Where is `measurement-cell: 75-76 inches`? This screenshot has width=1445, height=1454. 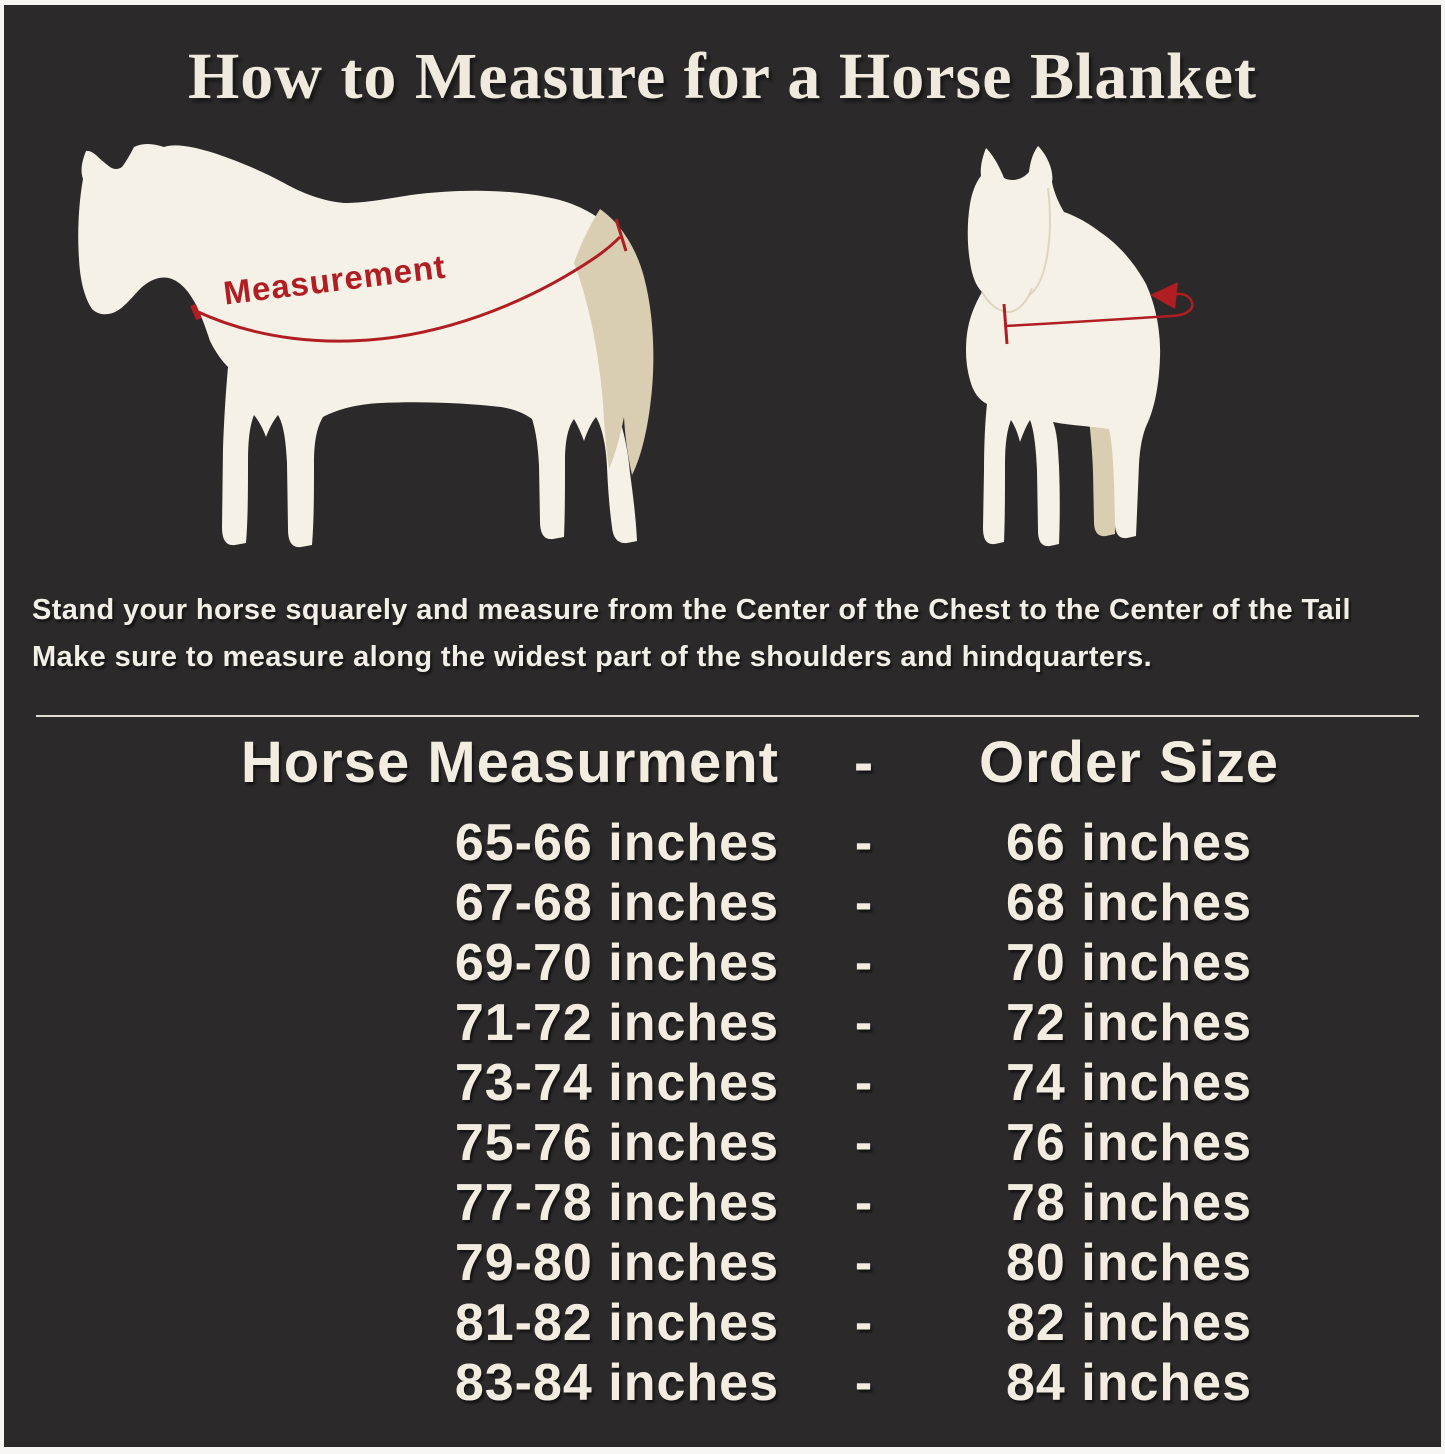
measurement-cell: 75-76 inches is located at coordinates (616, 1143).